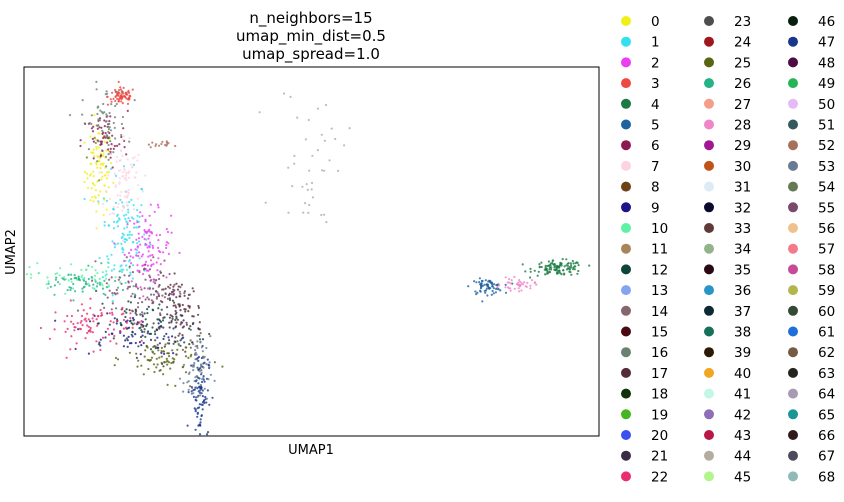  Describe the element at coordinates (826, 126) in the screenshot. I see `legend-label: 51` at that location.